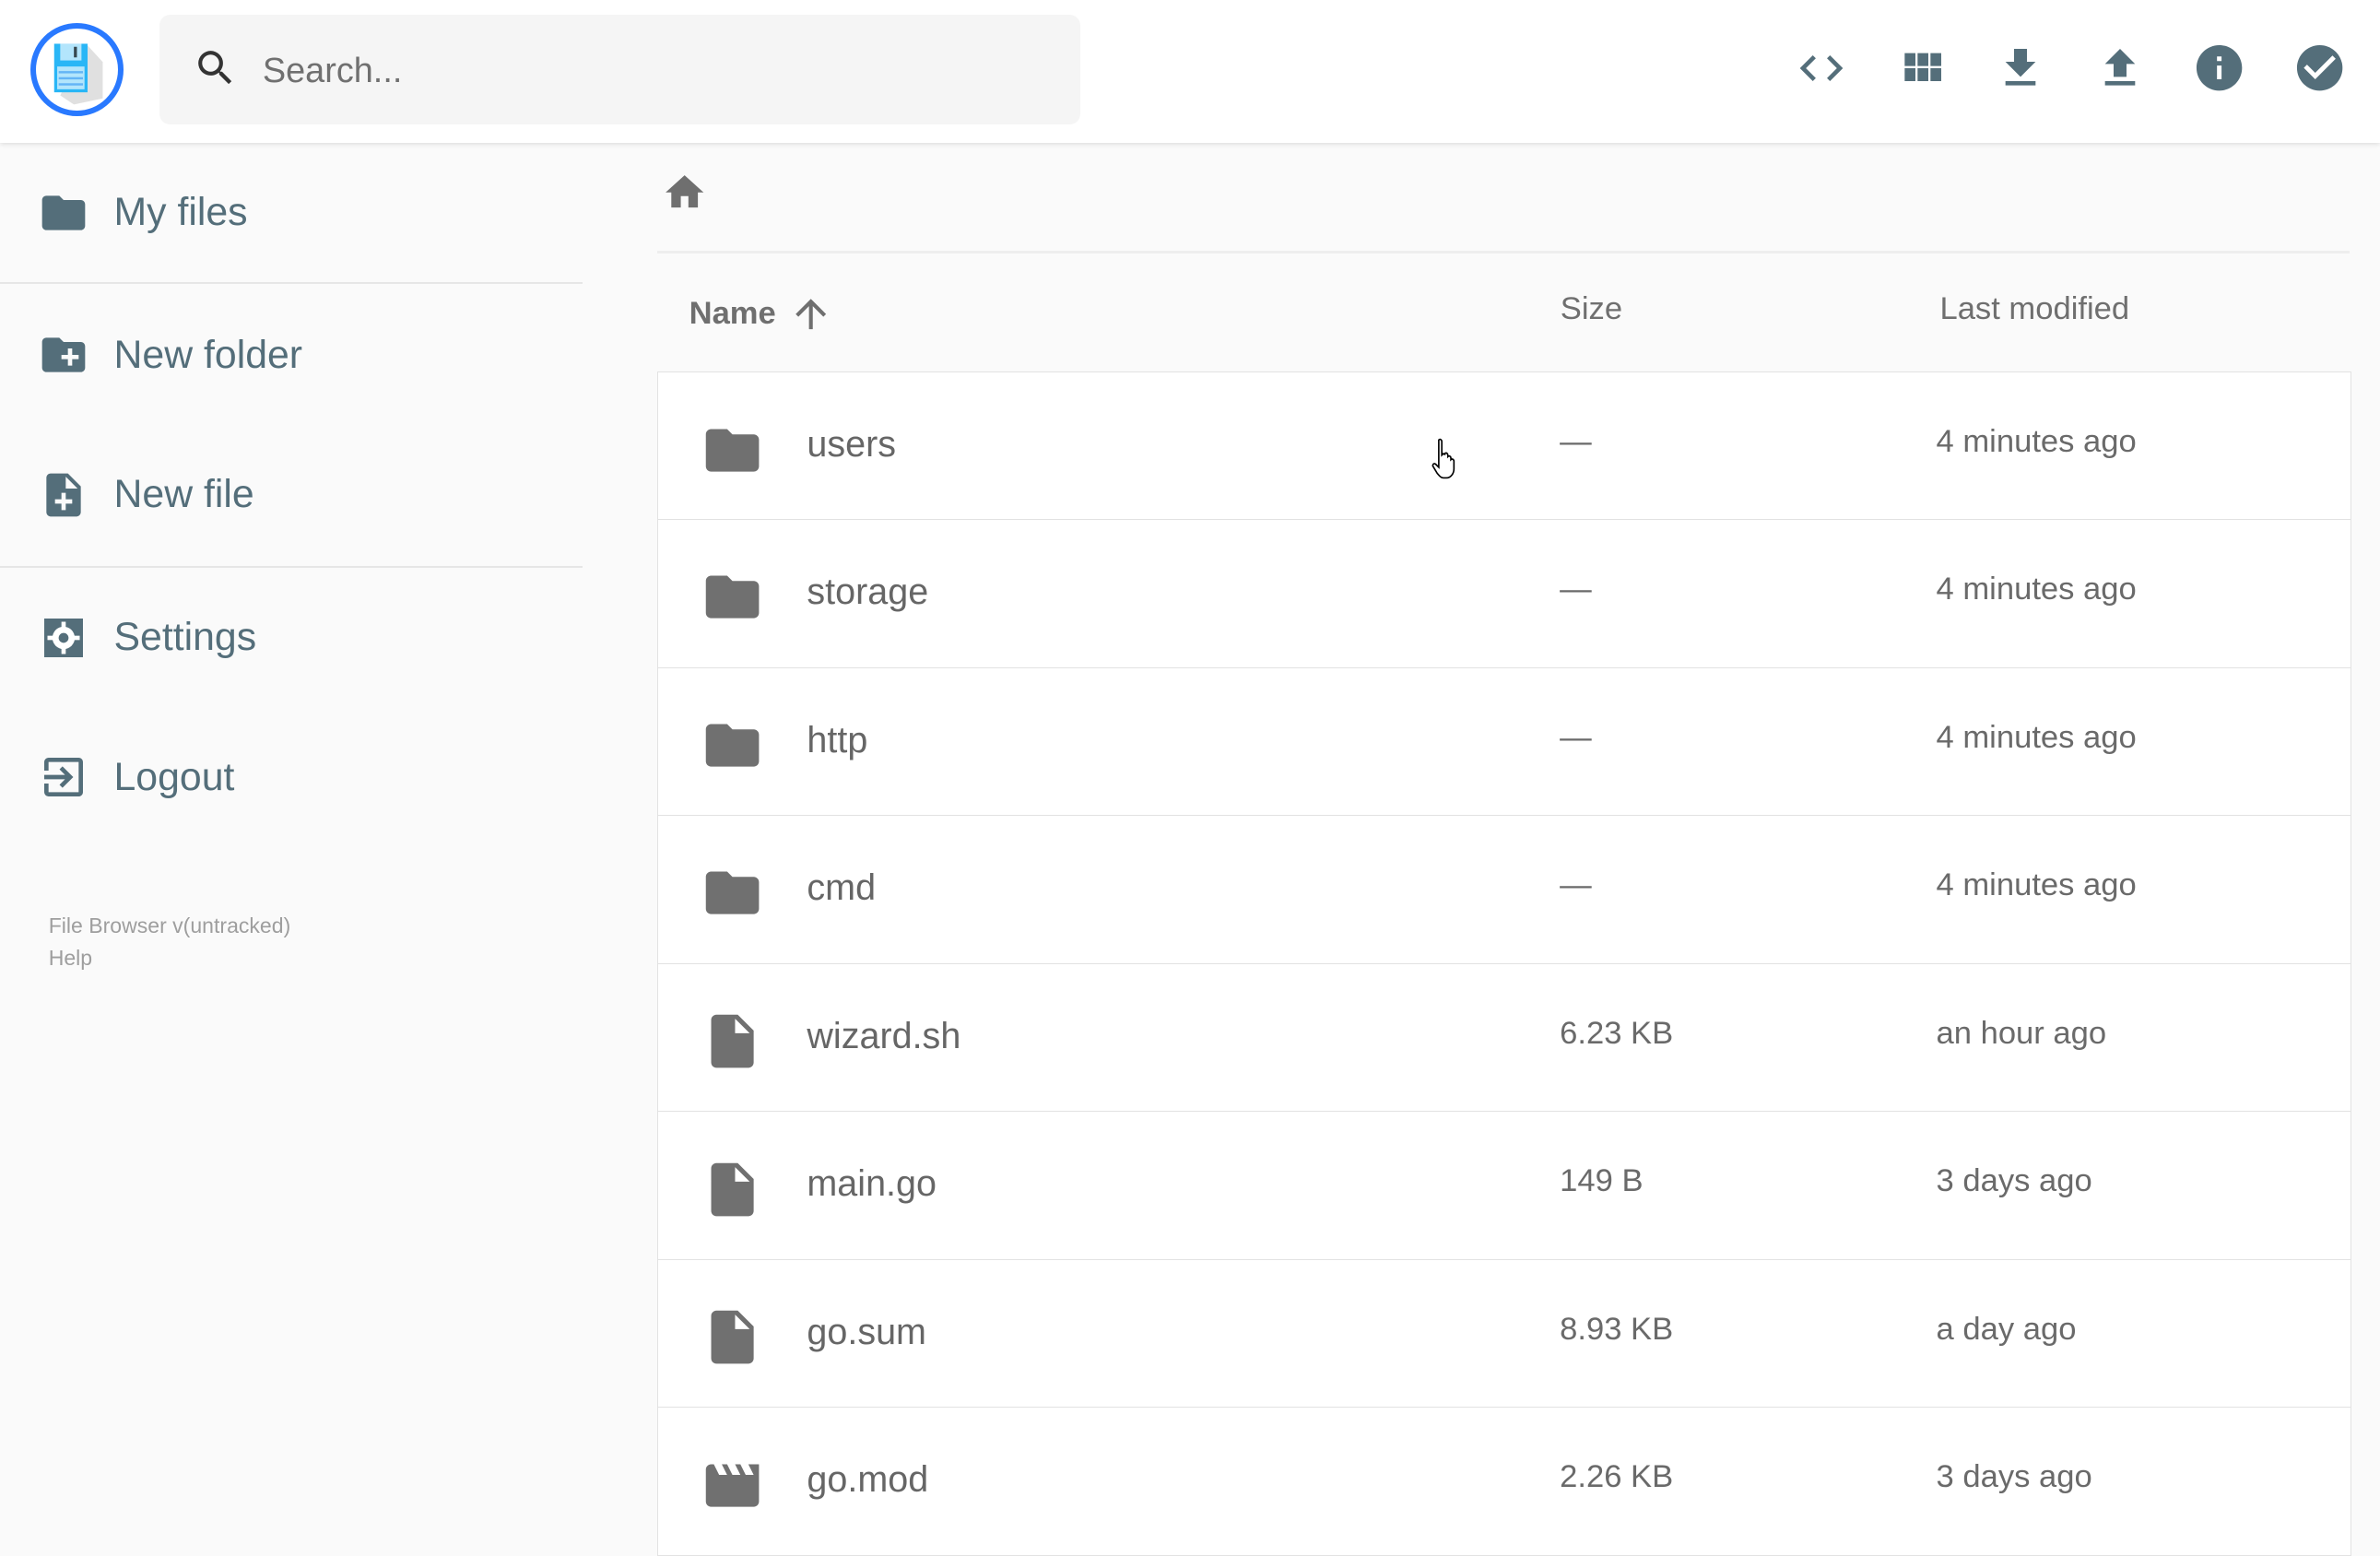 The width and height of the screenshot is (2380, 1556). Describe the element at coordinates (180, 213) in the screenshot. I see `sidebar-item-label: My files` at that location.